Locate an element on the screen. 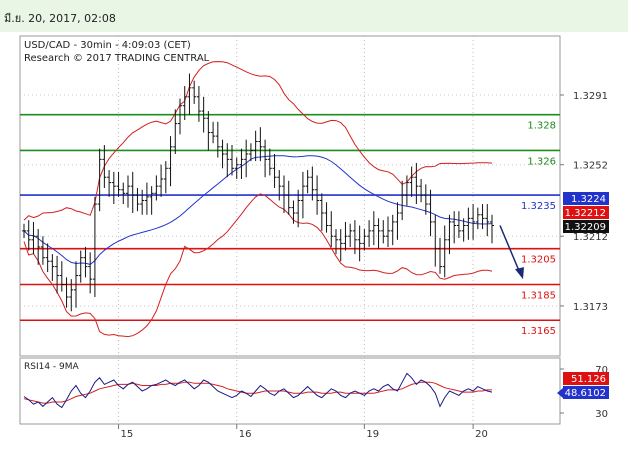 This screenshot has width=628, height=457. rsi-ma-line is located at coordinates (257, 392).